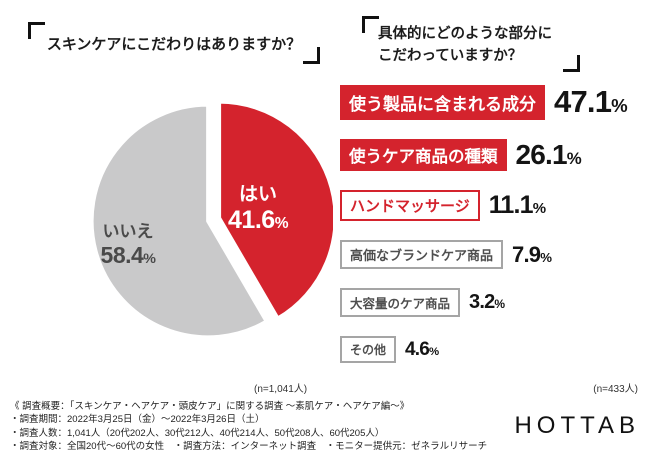  Describe the element at coordinates (368, 349) in the screenshot. I see `ranking-label-6: その他` at that location.